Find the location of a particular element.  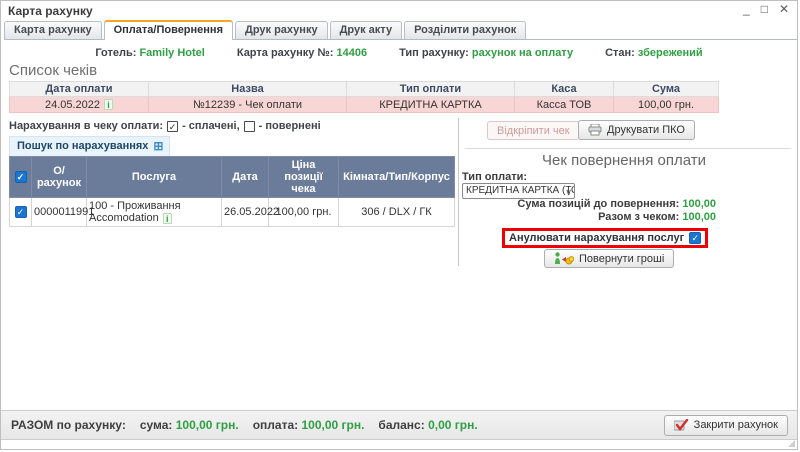

refund-heading: Чек повернення оплати is located at coordinates (624, 160).